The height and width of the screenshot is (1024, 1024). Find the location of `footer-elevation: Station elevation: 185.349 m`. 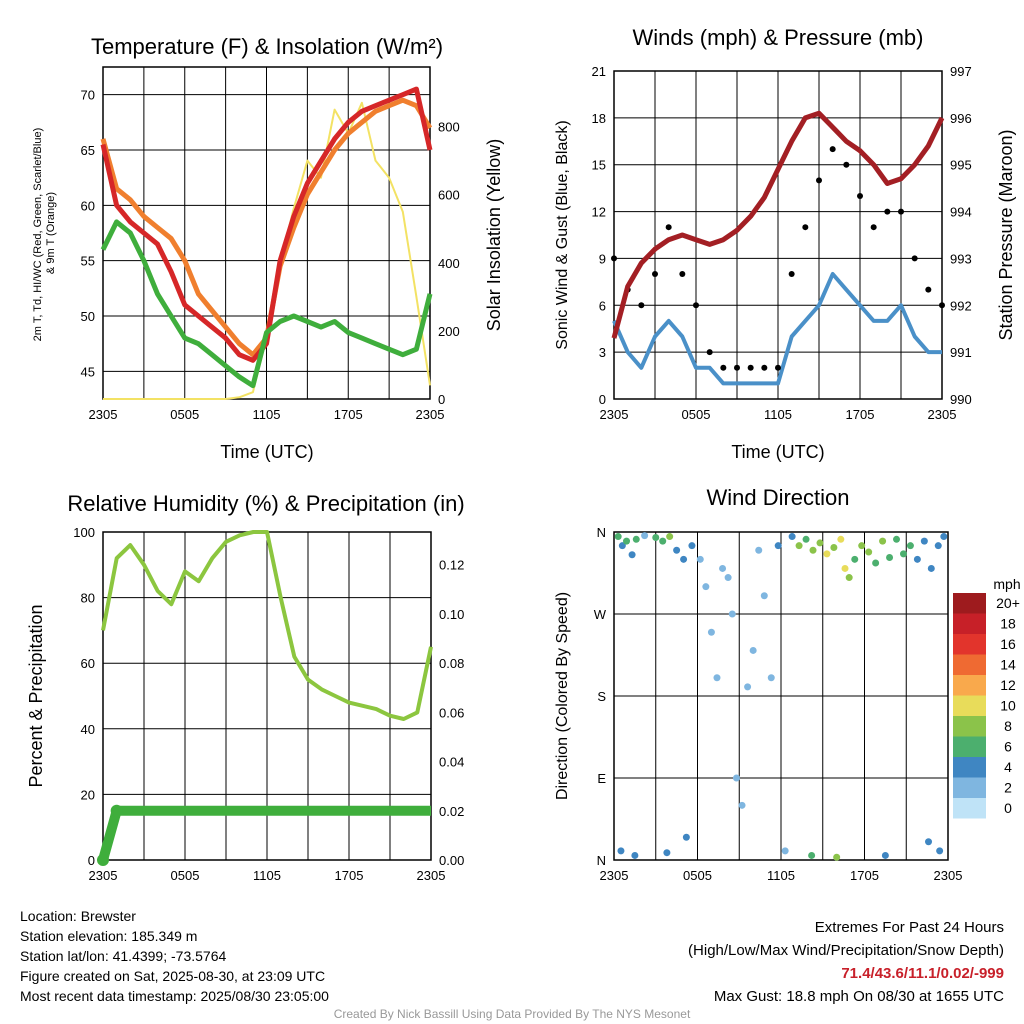

footer-elevation: Station elevation: 185.349 m is located at coordinates (109, 936).